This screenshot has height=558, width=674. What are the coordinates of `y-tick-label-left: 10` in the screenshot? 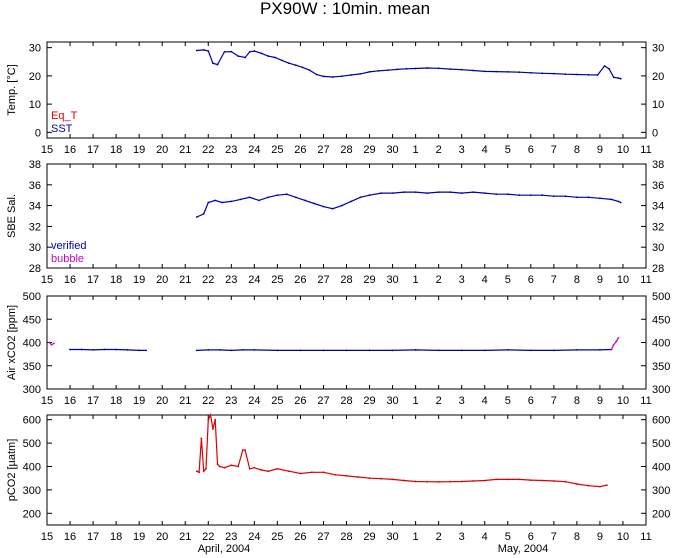 It's located at (35, 105).